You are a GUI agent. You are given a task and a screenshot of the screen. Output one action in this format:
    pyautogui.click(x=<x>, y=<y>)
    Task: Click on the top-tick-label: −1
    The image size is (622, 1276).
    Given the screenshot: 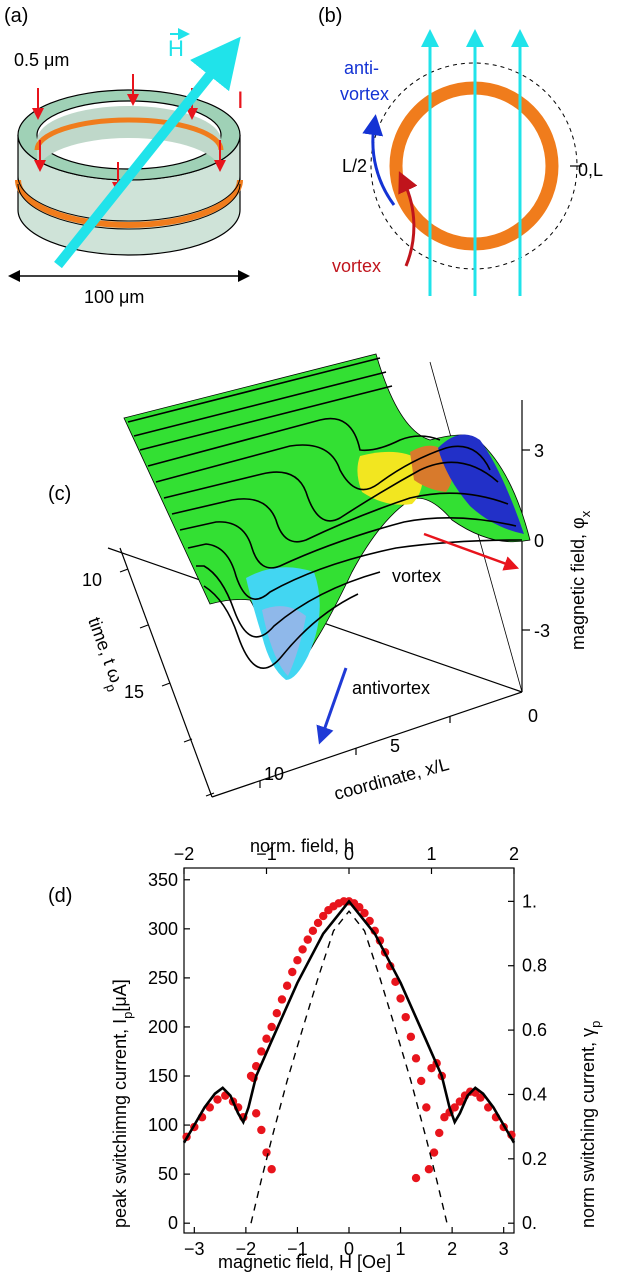 What is the action you would take?
    pyautogui.click(x=266, y=854)
    